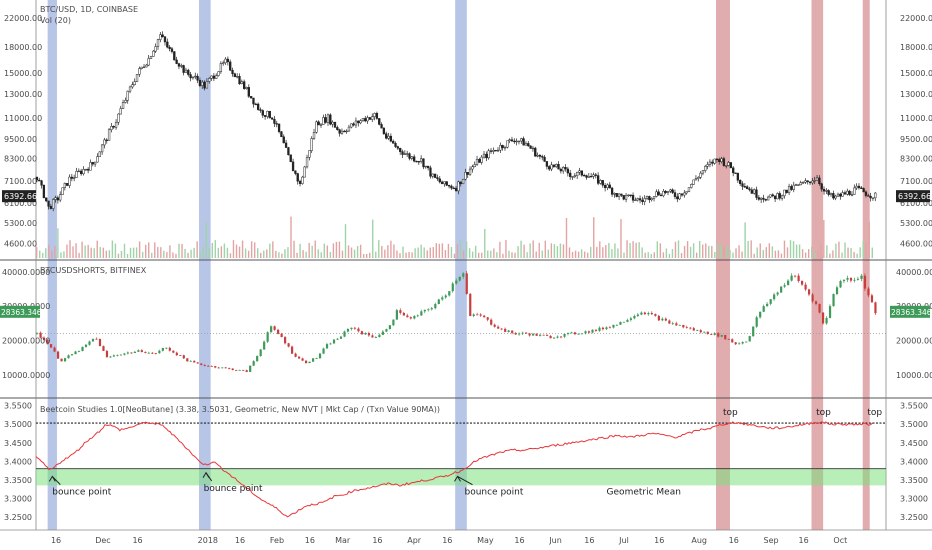  I want to click on price-ytick-left: 11000.00, so click(23, 118).